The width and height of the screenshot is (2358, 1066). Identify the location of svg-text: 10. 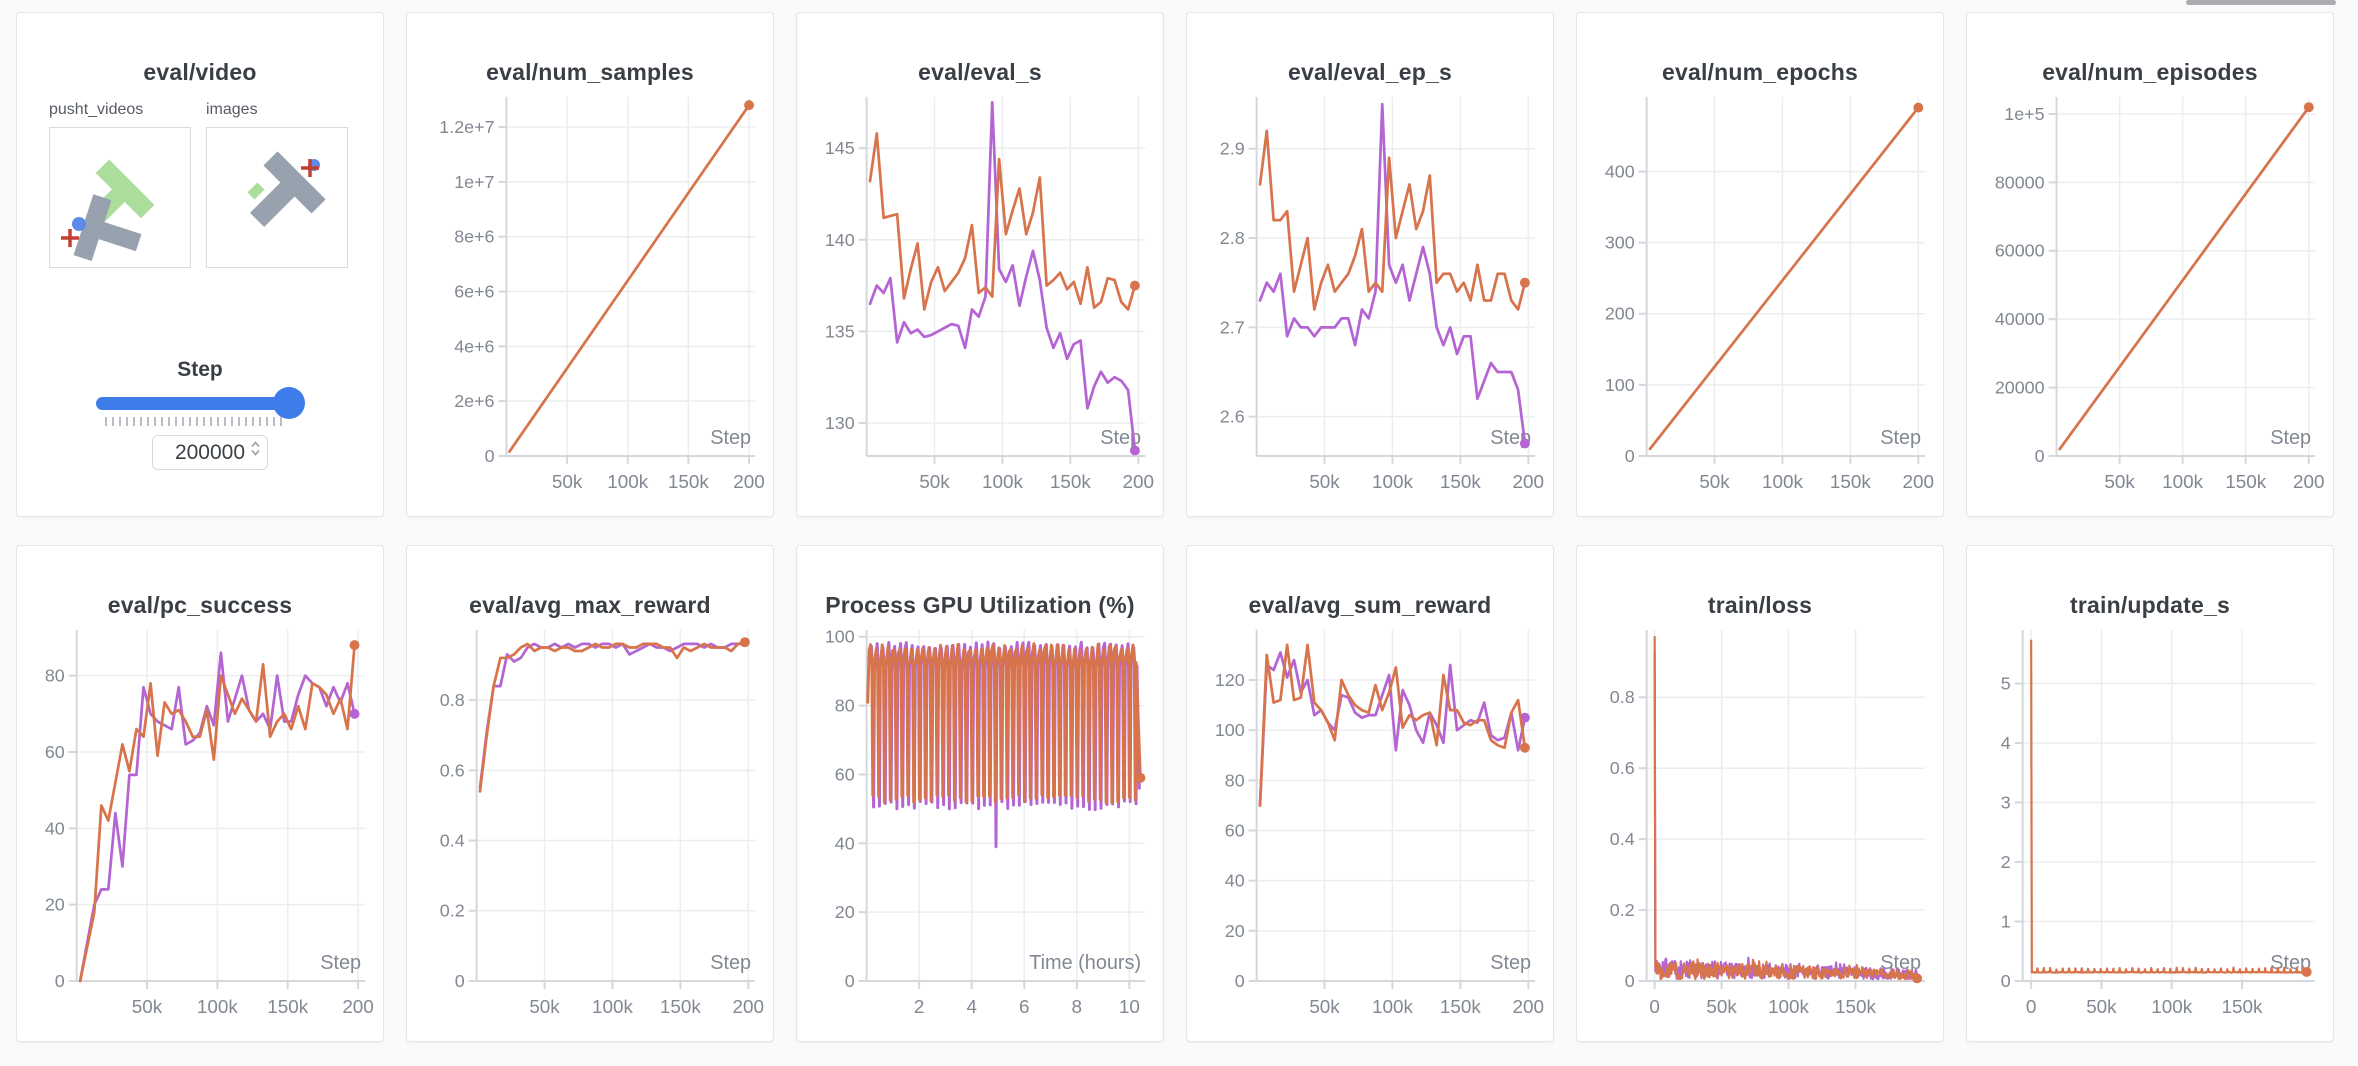
(1129, 1007).